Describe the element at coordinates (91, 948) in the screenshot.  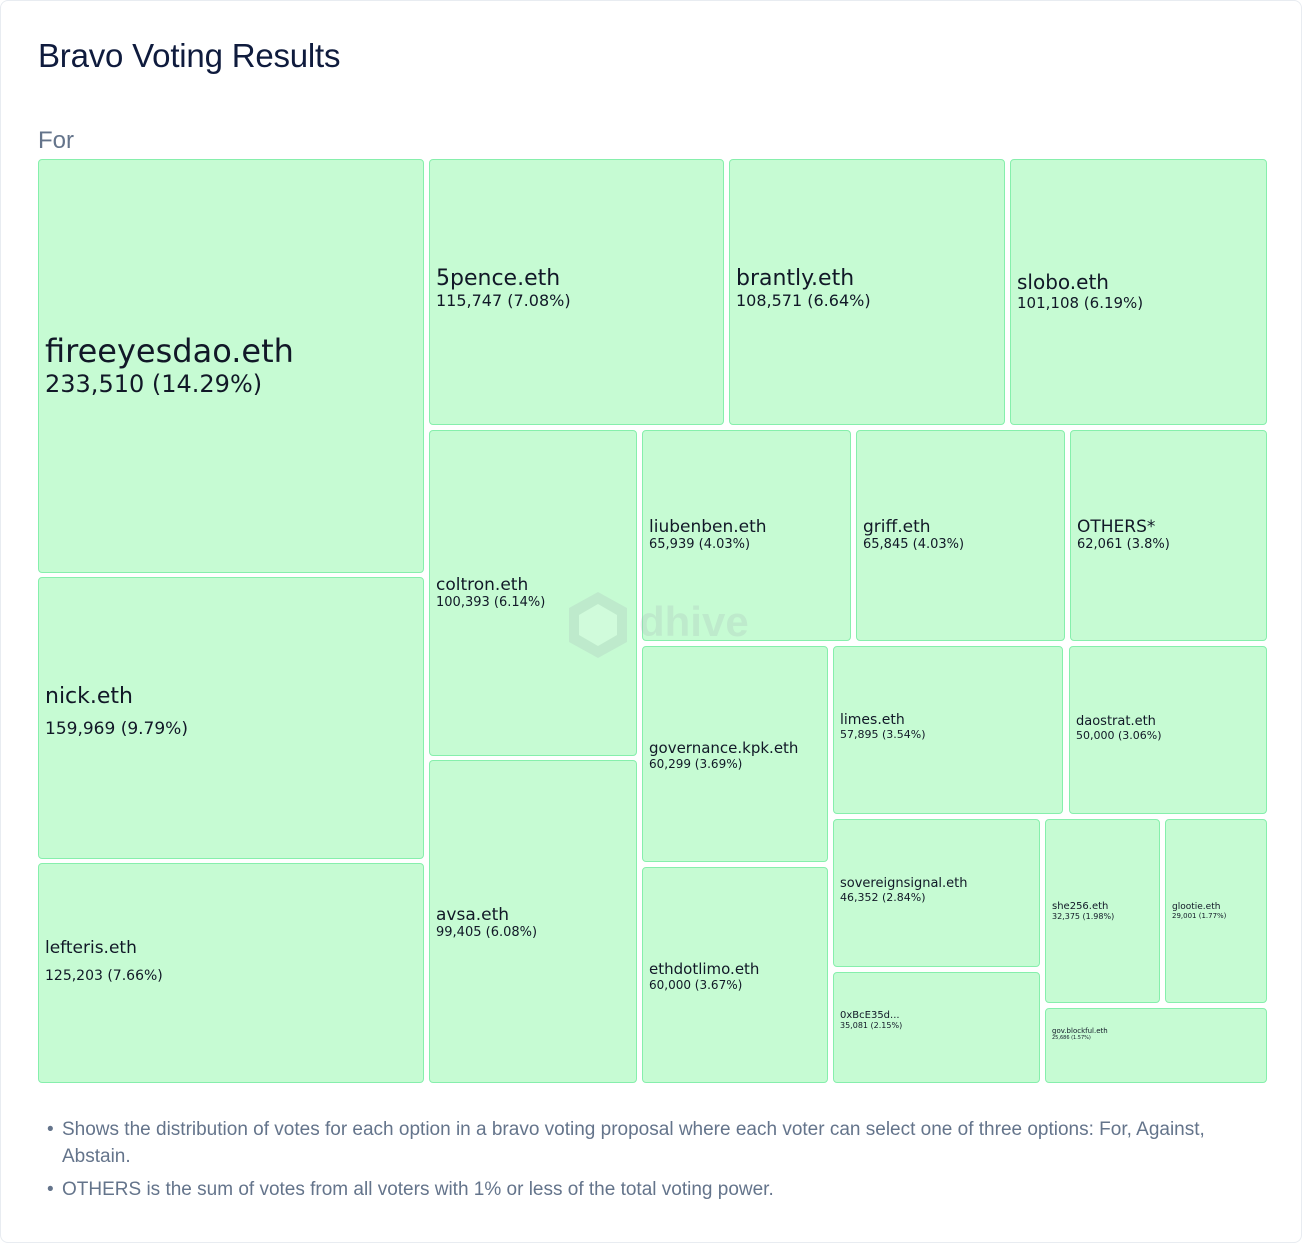
I see `cell-name: lefteris.eth` at that location.